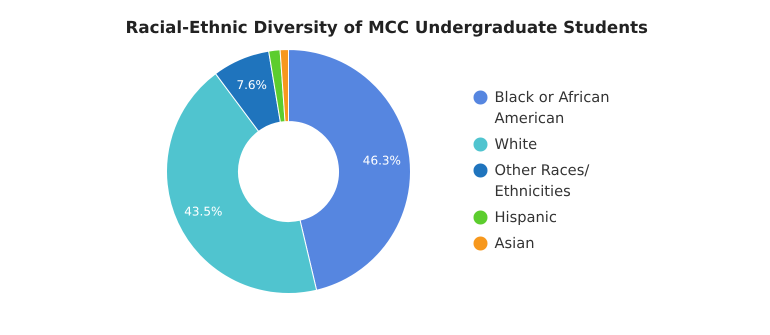 The image size is (770, 335). I want to click on legend-label: Black or African American, so click(552, 108).